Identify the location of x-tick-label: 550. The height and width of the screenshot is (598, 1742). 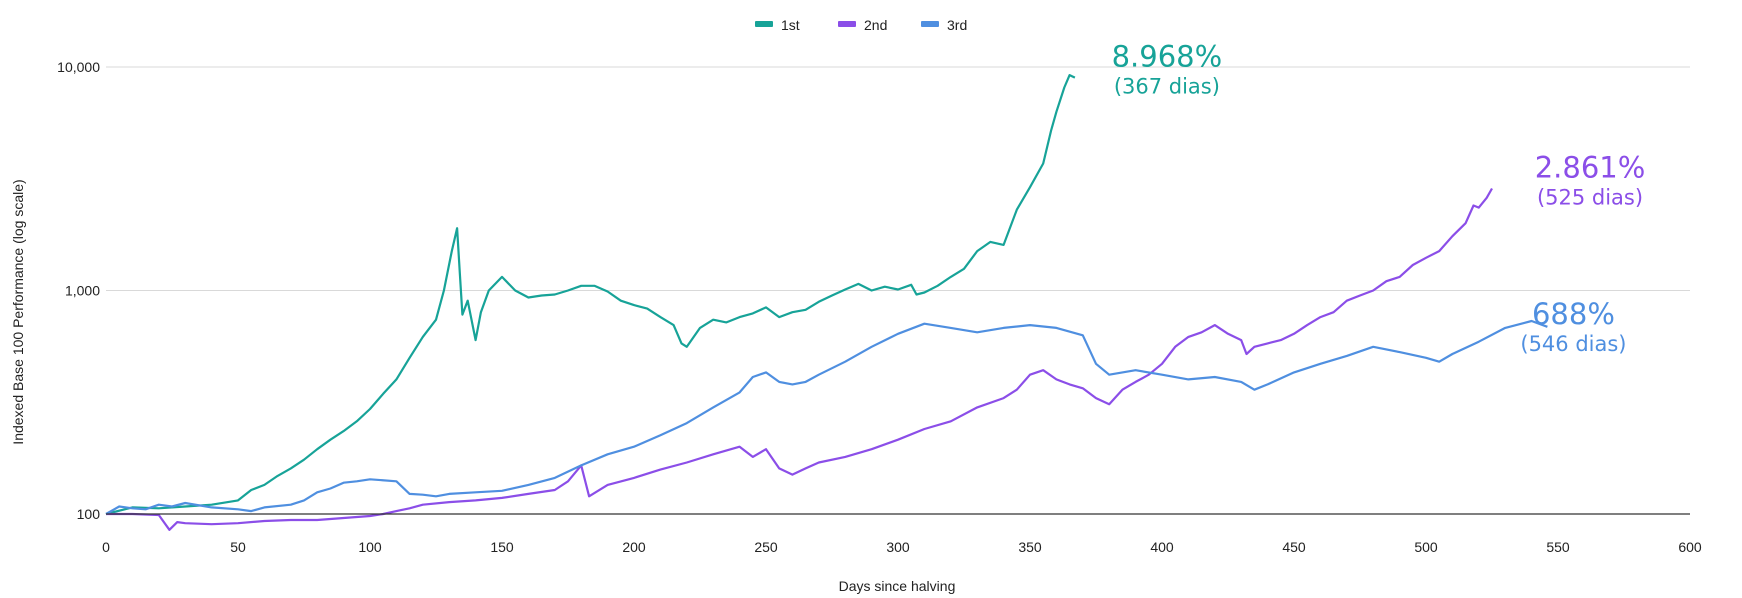
(1558, 547).